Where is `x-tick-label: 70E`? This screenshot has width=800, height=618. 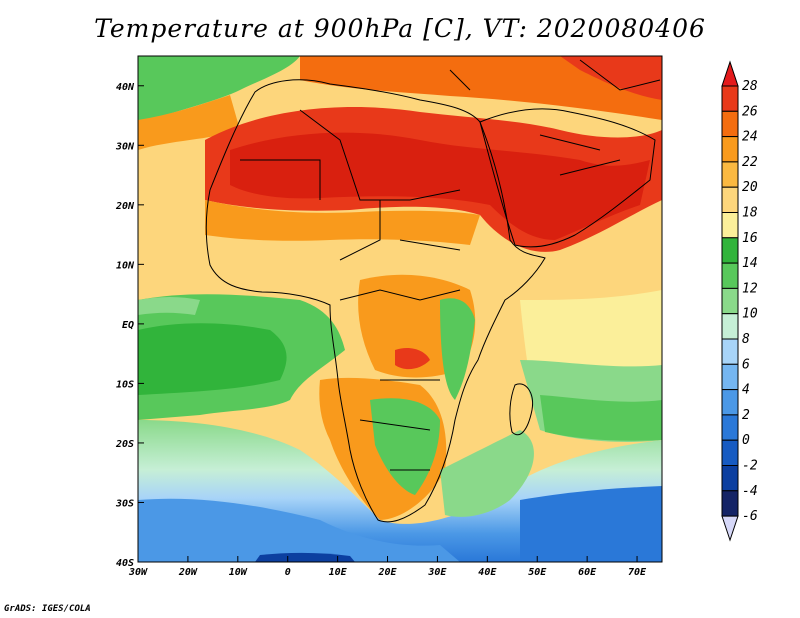 x-tick-label: 70E is located at coordinates (637, 572).